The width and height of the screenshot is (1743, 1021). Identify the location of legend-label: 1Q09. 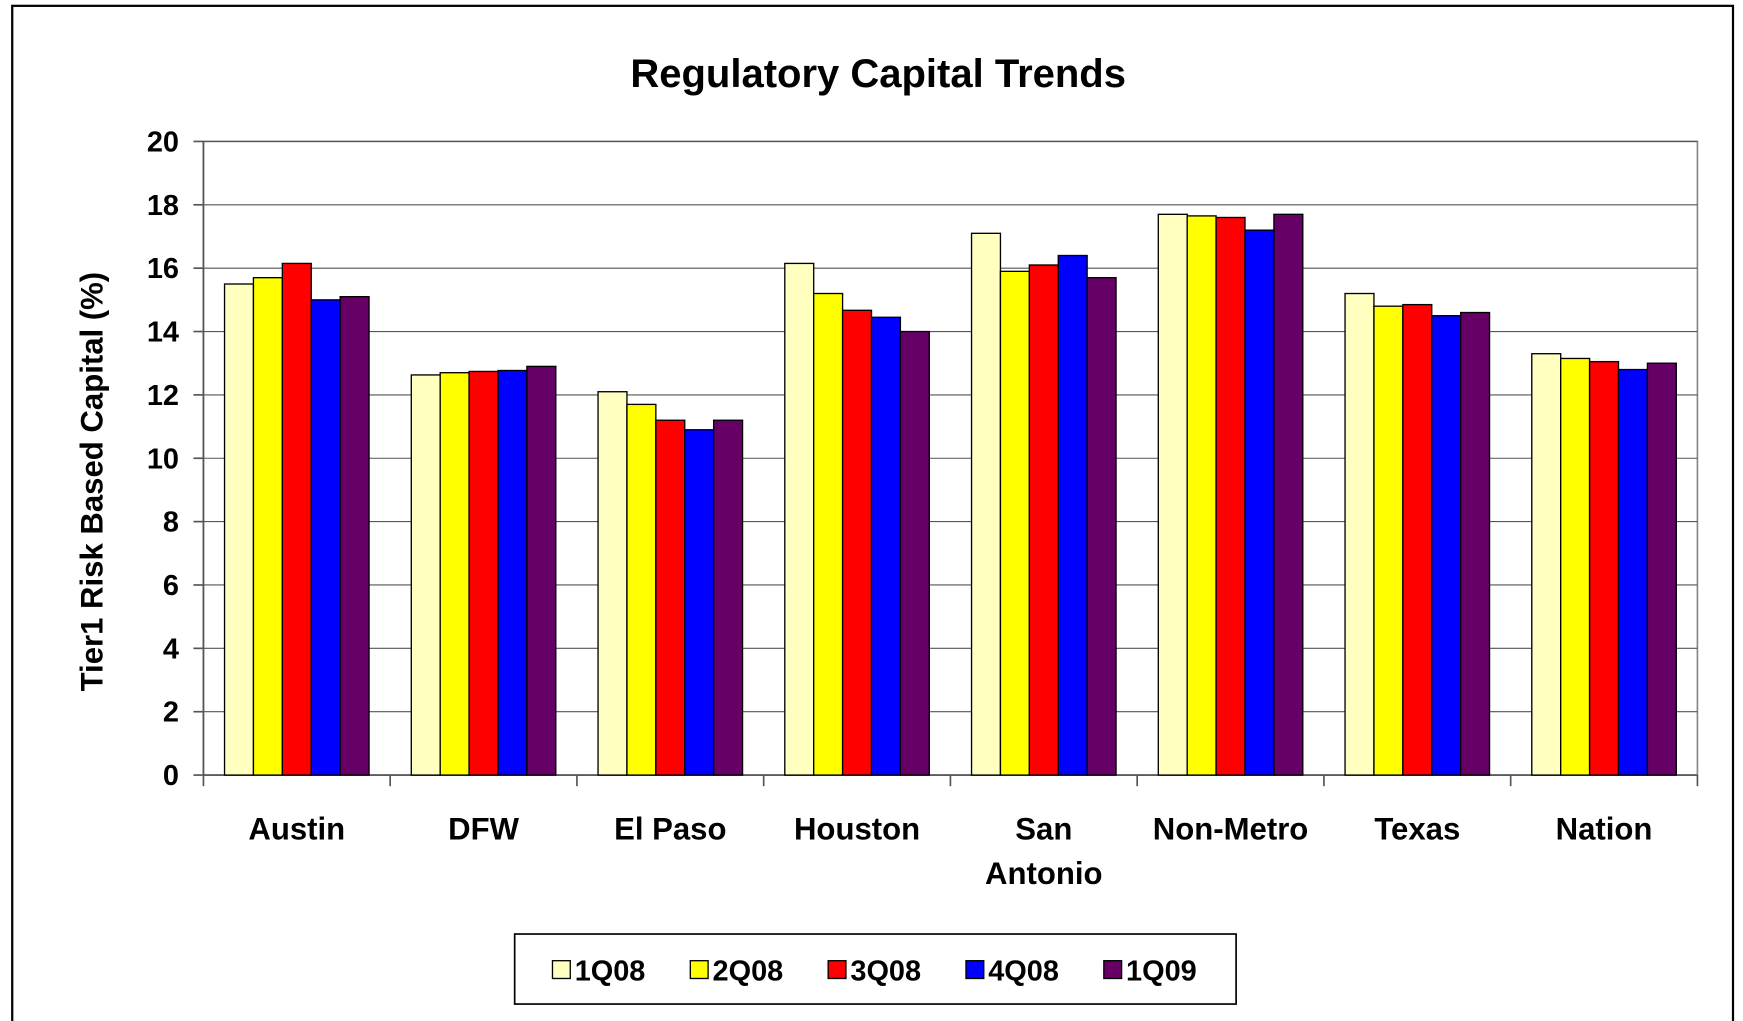
(1161, 972).